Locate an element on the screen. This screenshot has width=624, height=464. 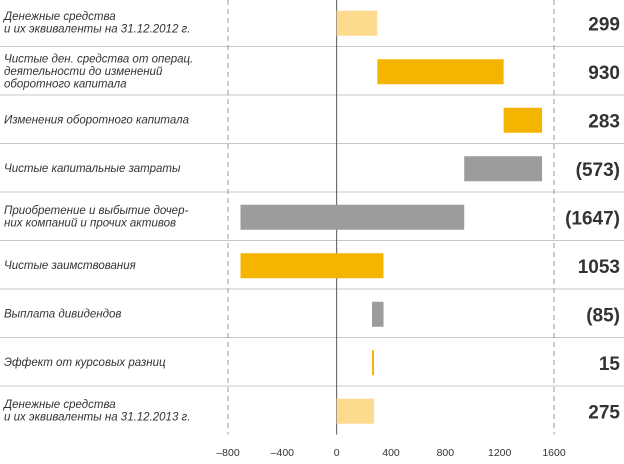
x-tick-label: –800 is located at coordinates (228, 453).